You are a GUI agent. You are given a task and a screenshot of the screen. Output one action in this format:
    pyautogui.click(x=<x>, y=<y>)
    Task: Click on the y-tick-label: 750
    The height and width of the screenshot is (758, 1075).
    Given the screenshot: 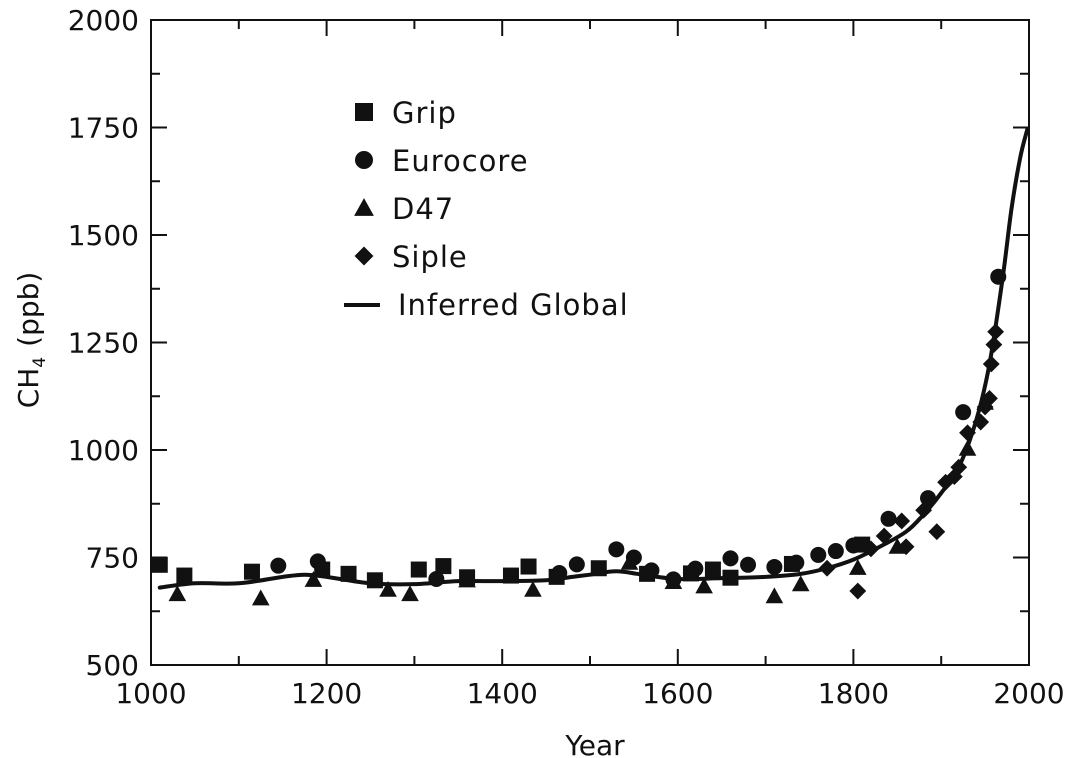 What is the action you would take?
    pyautogui.click(x=112, y=558)
    